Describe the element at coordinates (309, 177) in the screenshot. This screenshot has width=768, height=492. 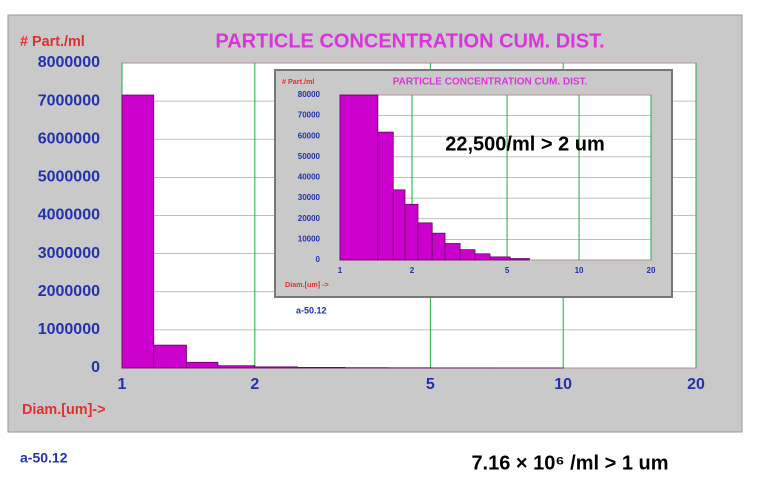
I see `y-tick-label: 40000` at that location.